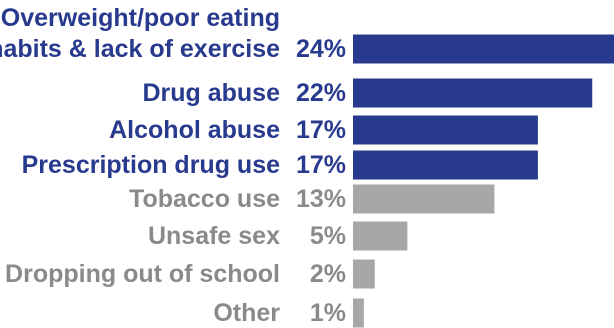 Image resolution: width=614 pixels, height=328 pixels. What do you see at coordinates (328, 274) in the screenshot?
I see `value-label-6: 2%` at bounding box center [328, 274].